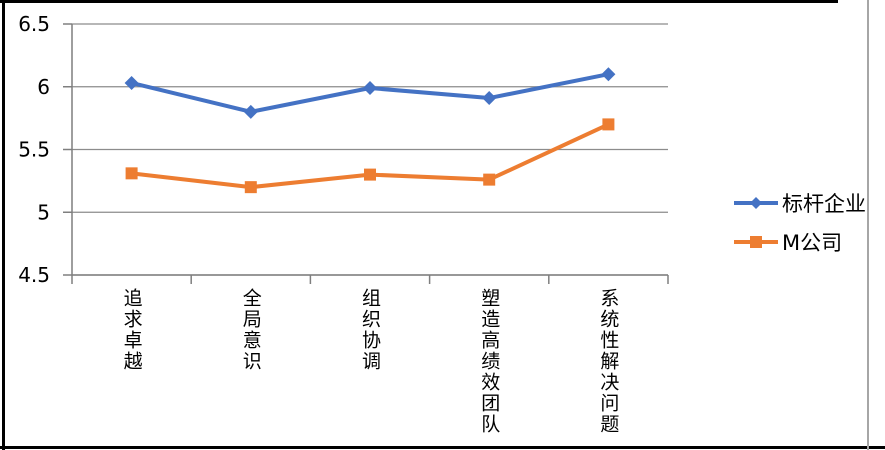 This screenshot has width=885, height=450. I want to click on legend-item: M公司, so click(799, 243).